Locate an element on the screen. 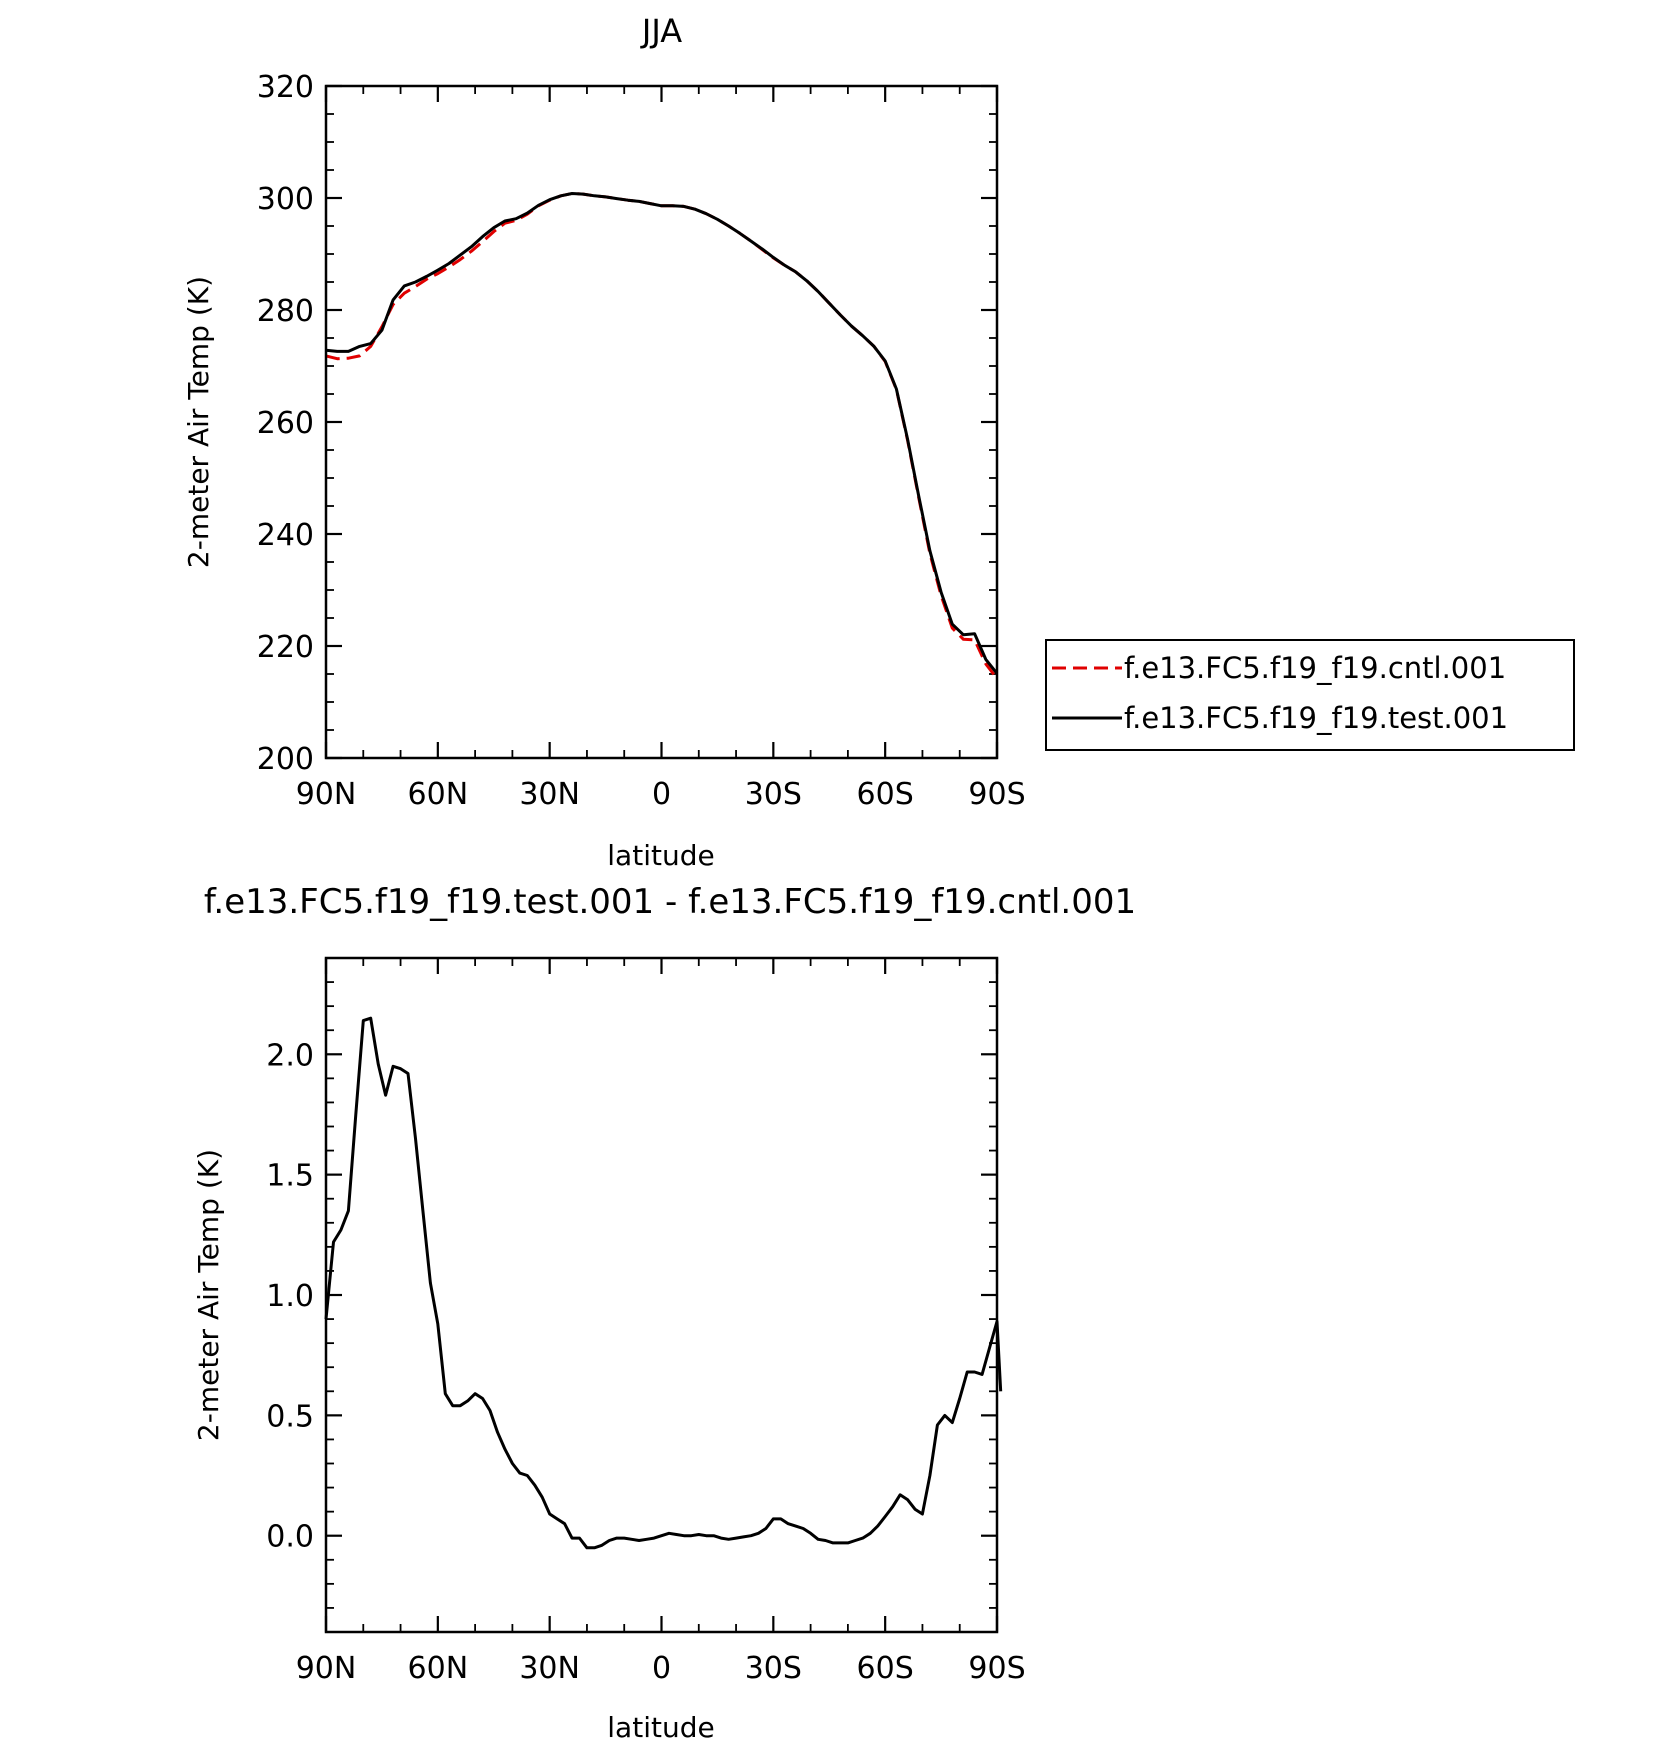 The image size is (1674, 1747). top-y-tick-labels: 200 220 240 260 280 300 320 is located at coordinates (285, 423).